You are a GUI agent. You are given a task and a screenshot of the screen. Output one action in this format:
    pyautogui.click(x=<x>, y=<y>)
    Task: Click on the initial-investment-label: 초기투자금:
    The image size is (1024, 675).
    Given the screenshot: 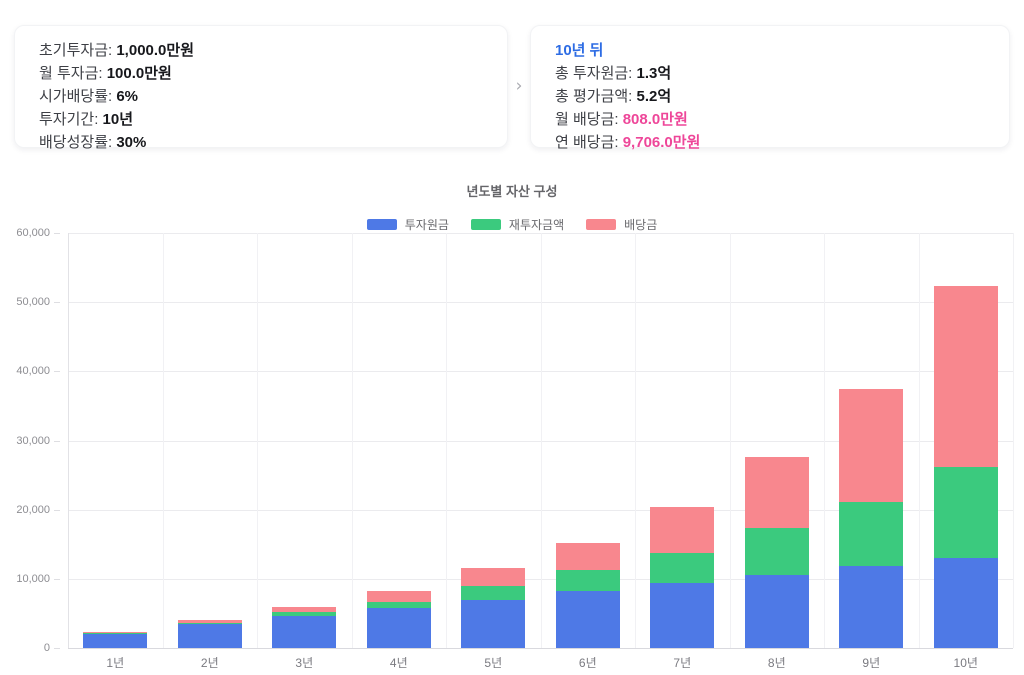 What is the action you would take?
    pyautogui.click(x=76, y=50)
    